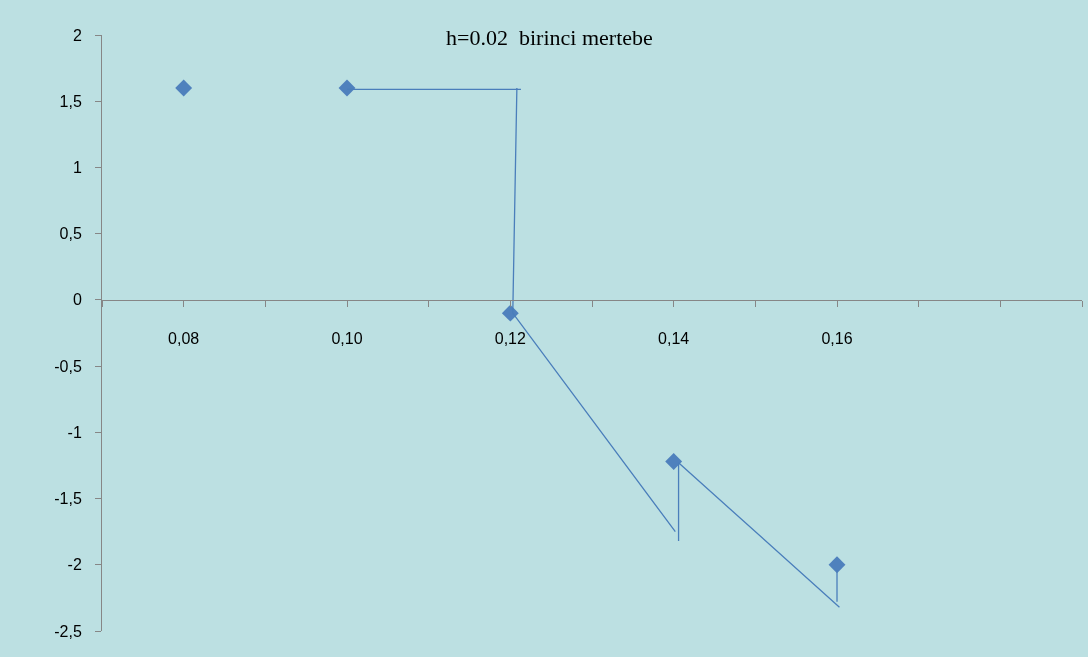 This screenshot has width=1088, height=657. Describe the element at coordinates (74, 565) in the screenshot. I see `y-tick-label: -2` at that location.